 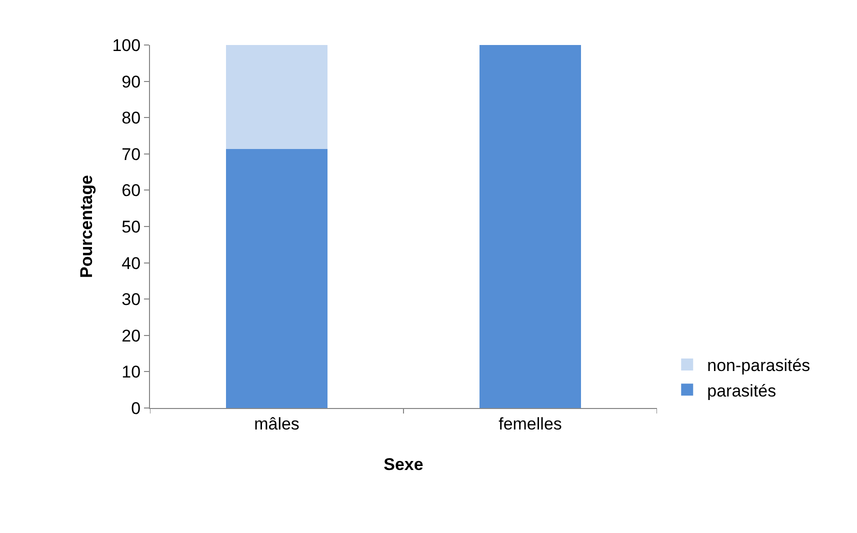 I want to click on legend-label: parasités, so click(x=741, y=390).